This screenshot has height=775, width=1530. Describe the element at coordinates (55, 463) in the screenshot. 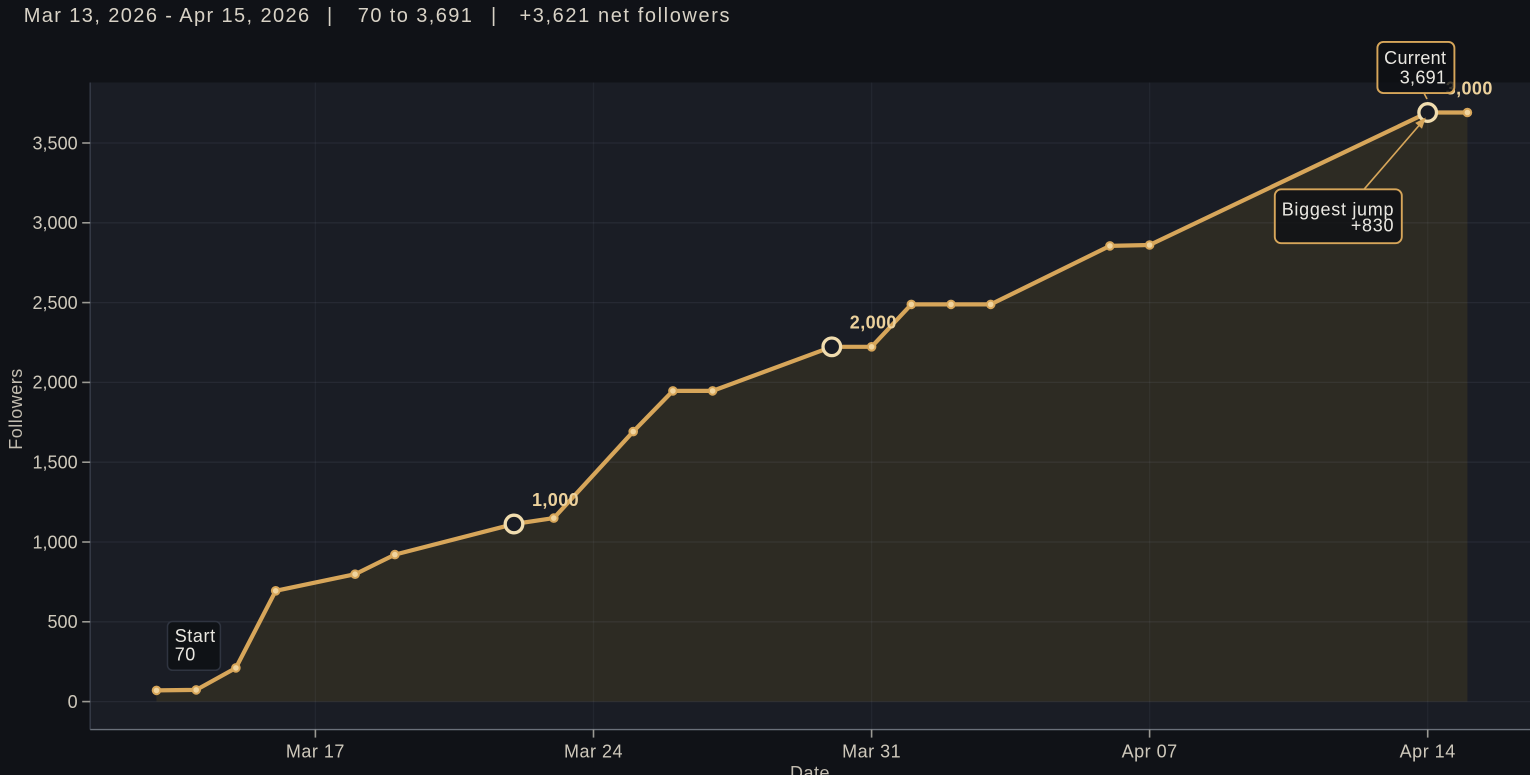

I see `svg-text: 1,500` at that location.